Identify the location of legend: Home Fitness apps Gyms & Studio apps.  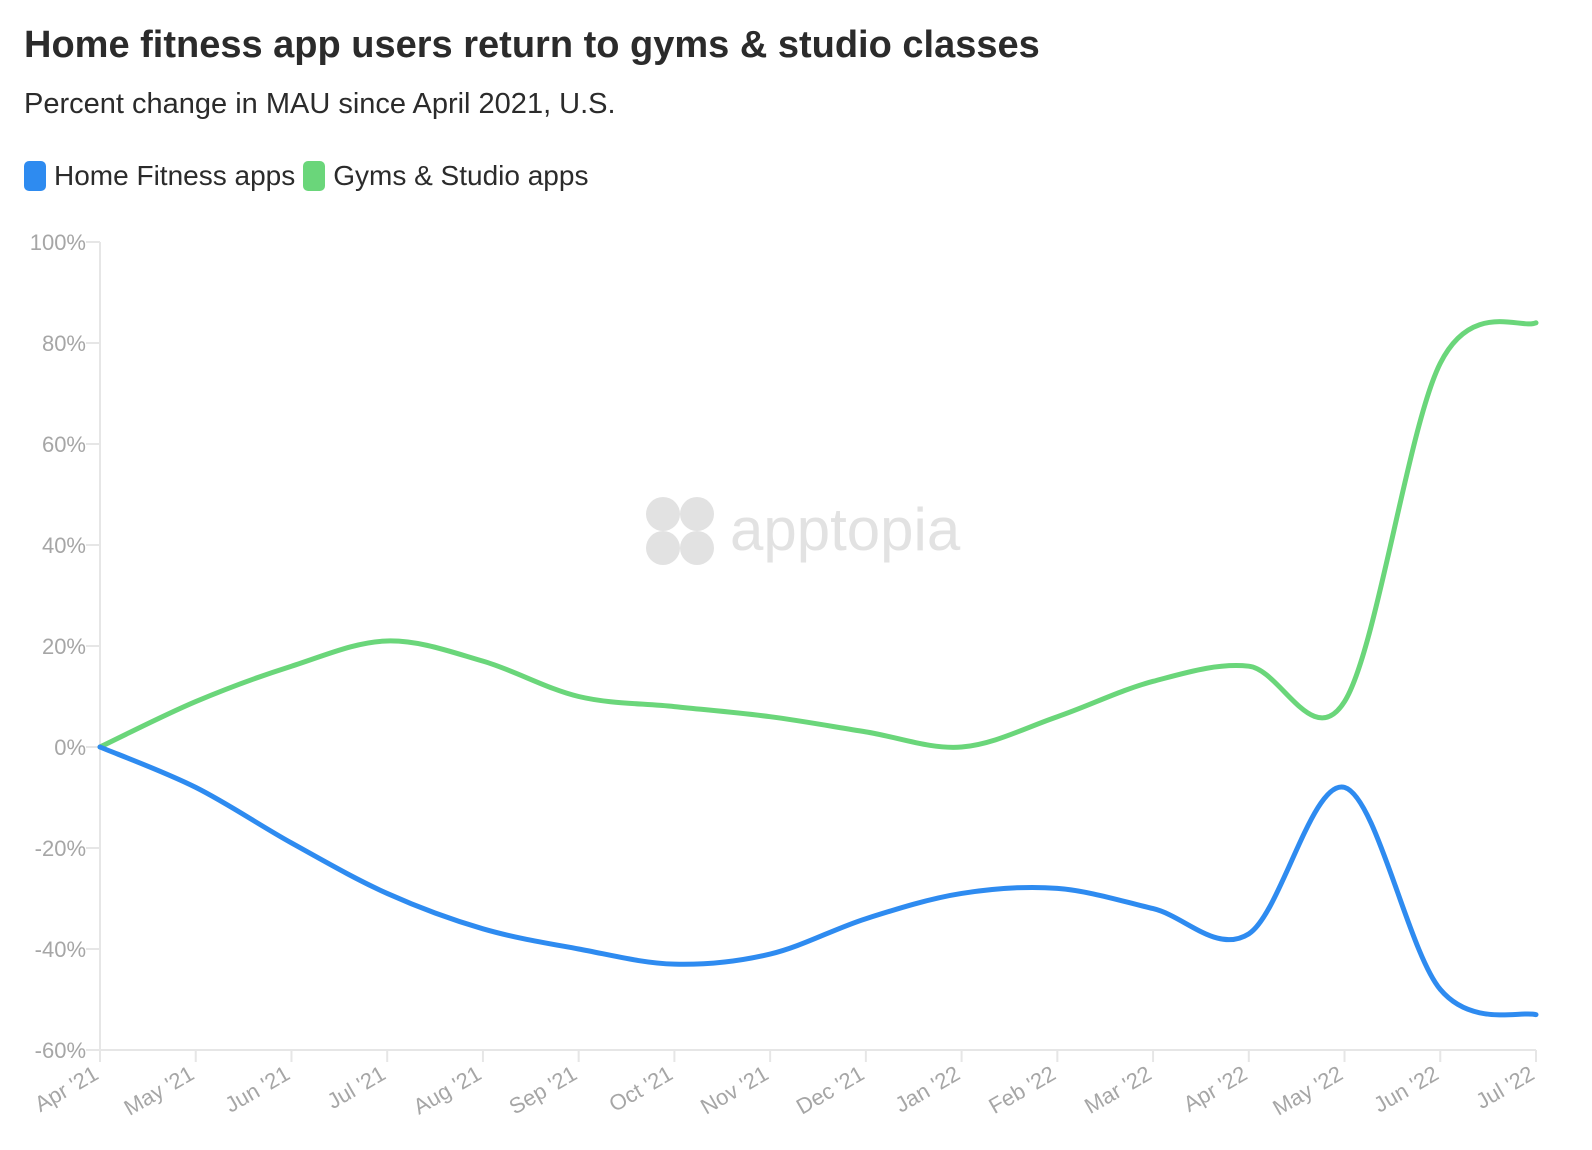
(310, 176).